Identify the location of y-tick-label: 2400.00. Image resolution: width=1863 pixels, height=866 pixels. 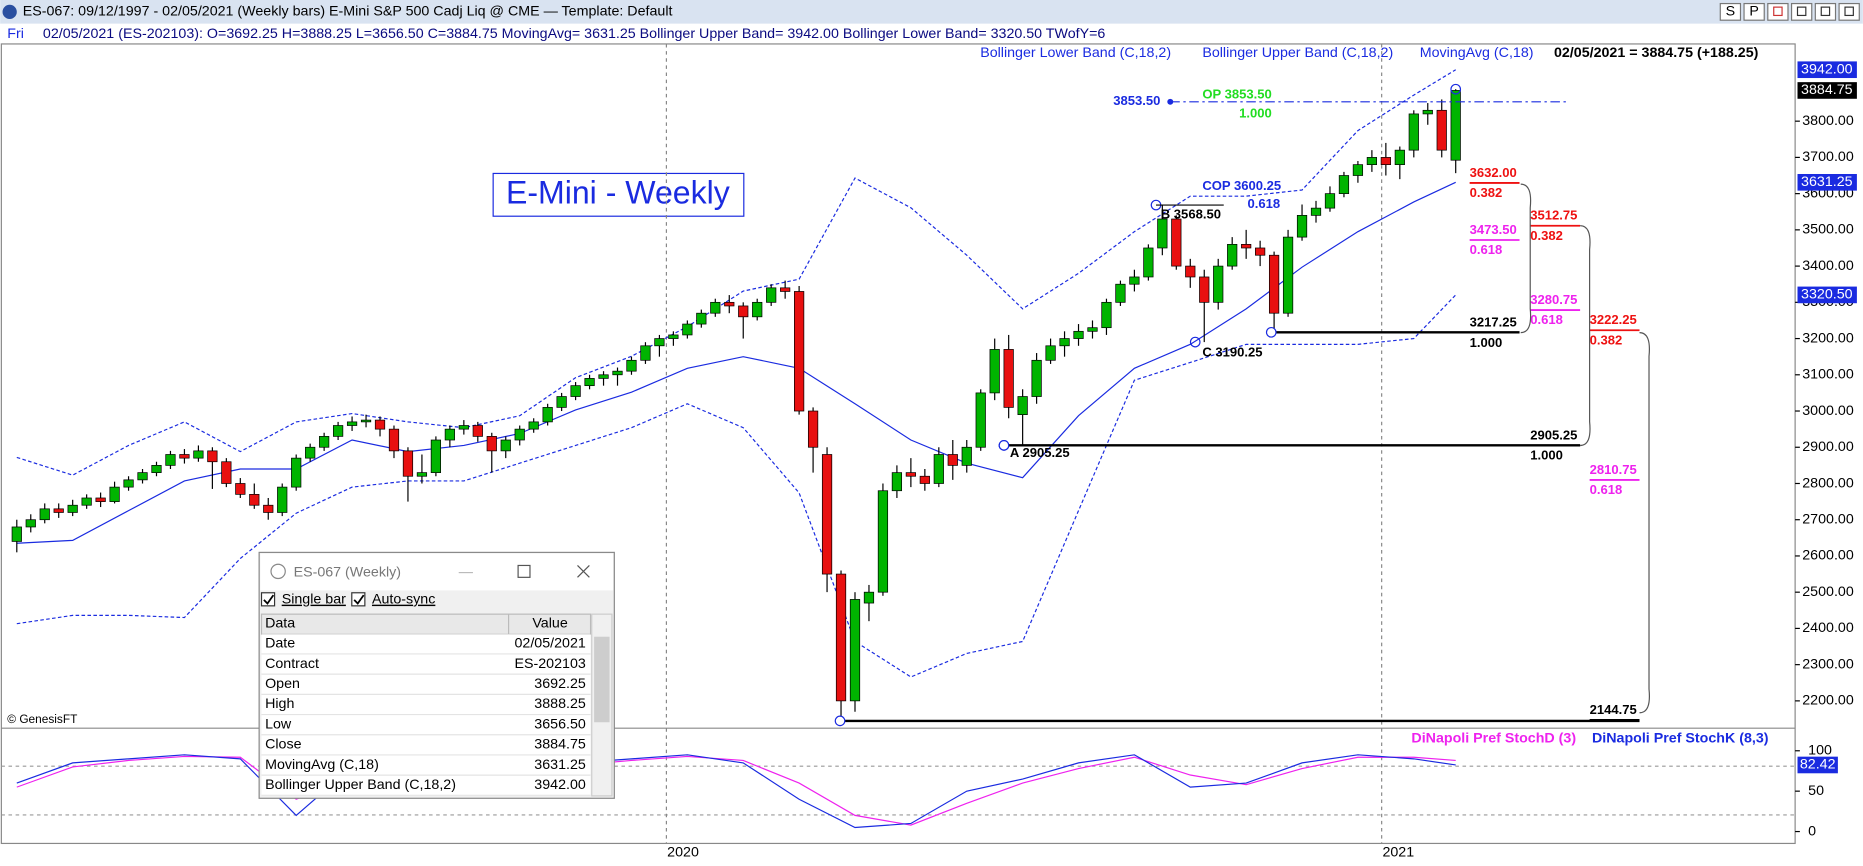
(1828, 628).